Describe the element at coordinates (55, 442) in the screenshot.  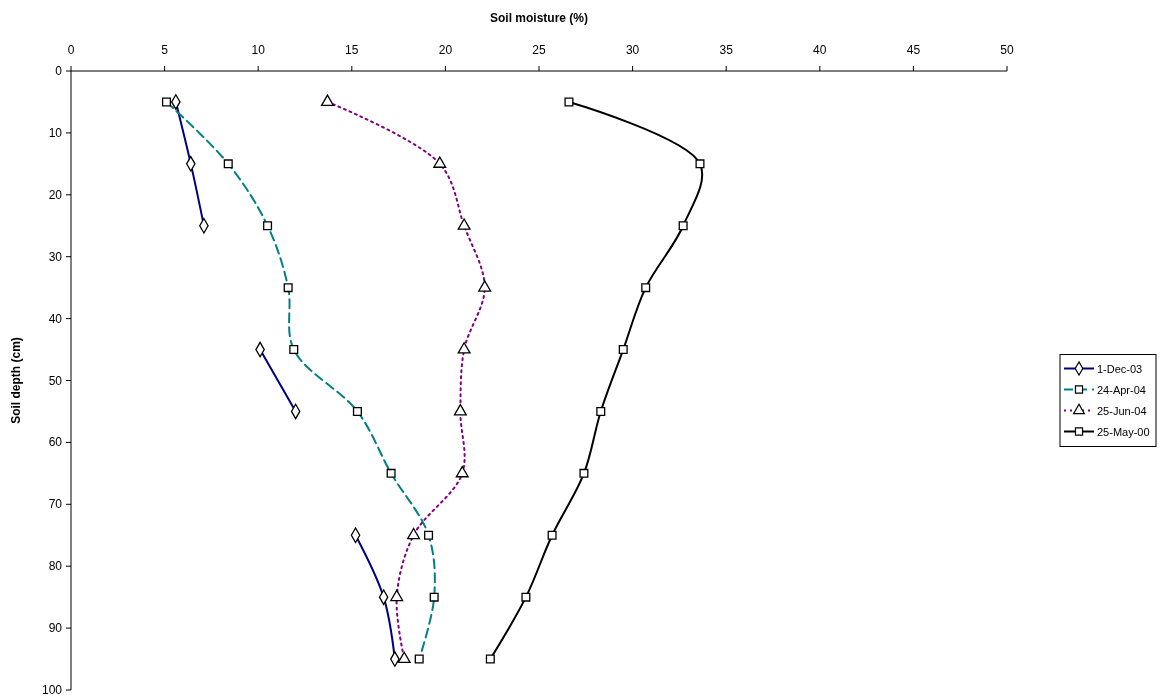
I see `y-tick-label: 60` at that location.